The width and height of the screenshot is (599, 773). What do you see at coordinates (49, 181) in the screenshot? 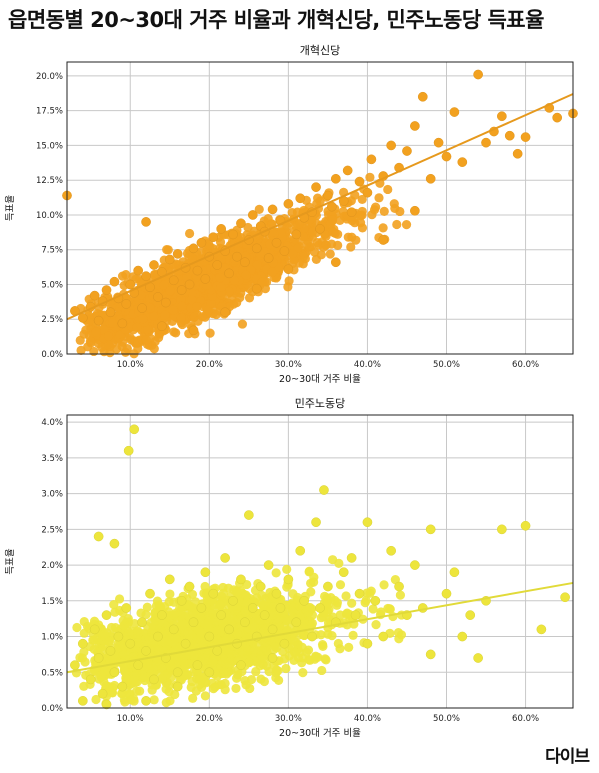
I see `y-tick-label: 12.5%` at bounding box center [49, 181].